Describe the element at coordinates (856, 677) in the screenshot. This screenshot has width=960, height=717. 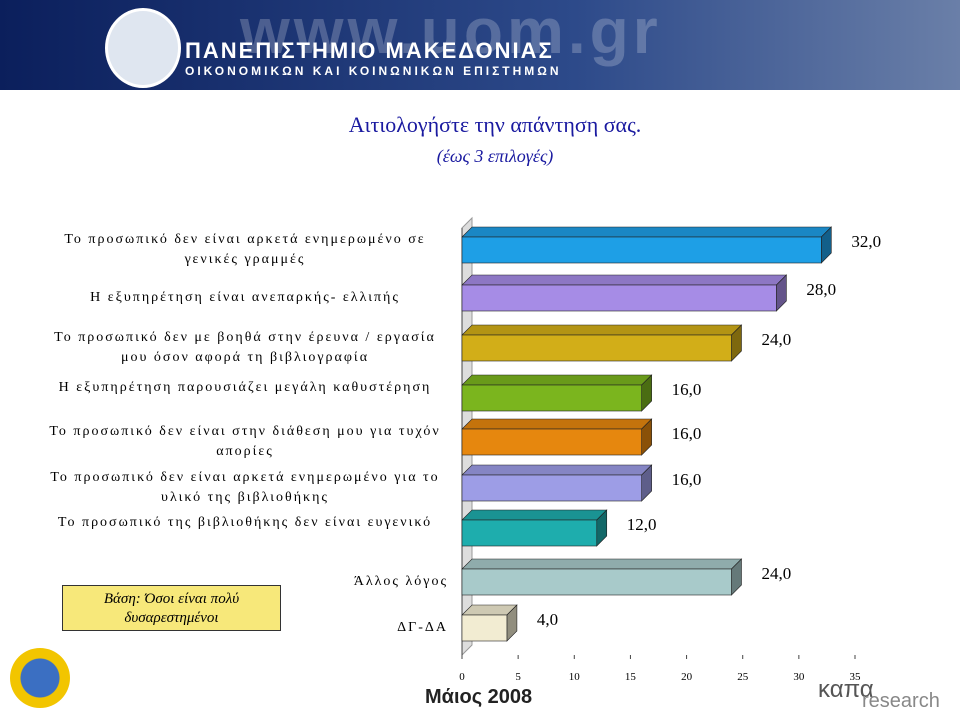
I see `x-tick-label: 35` at that location.